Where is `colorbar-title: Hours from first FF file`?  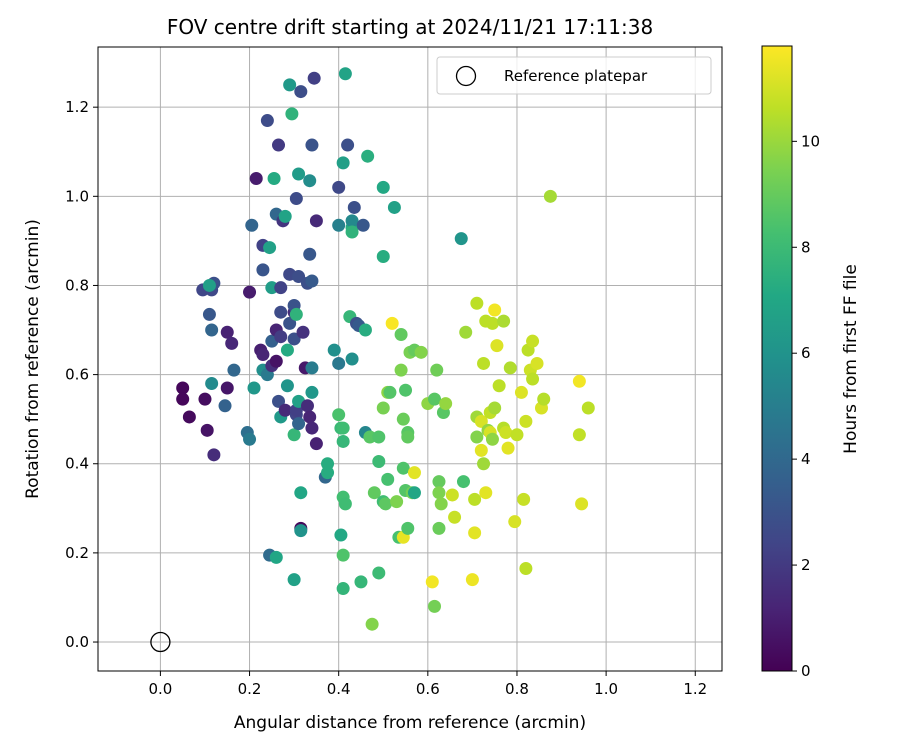 colorbar-title: Hours from first FF file is located at coordinates (851, 359).